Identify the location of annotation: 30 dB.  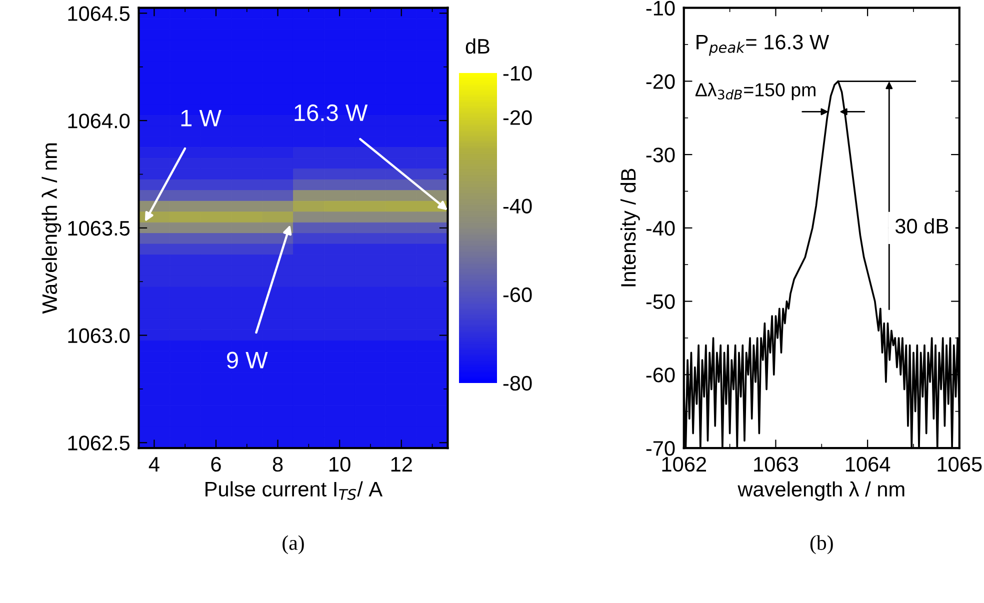
(921, 226).